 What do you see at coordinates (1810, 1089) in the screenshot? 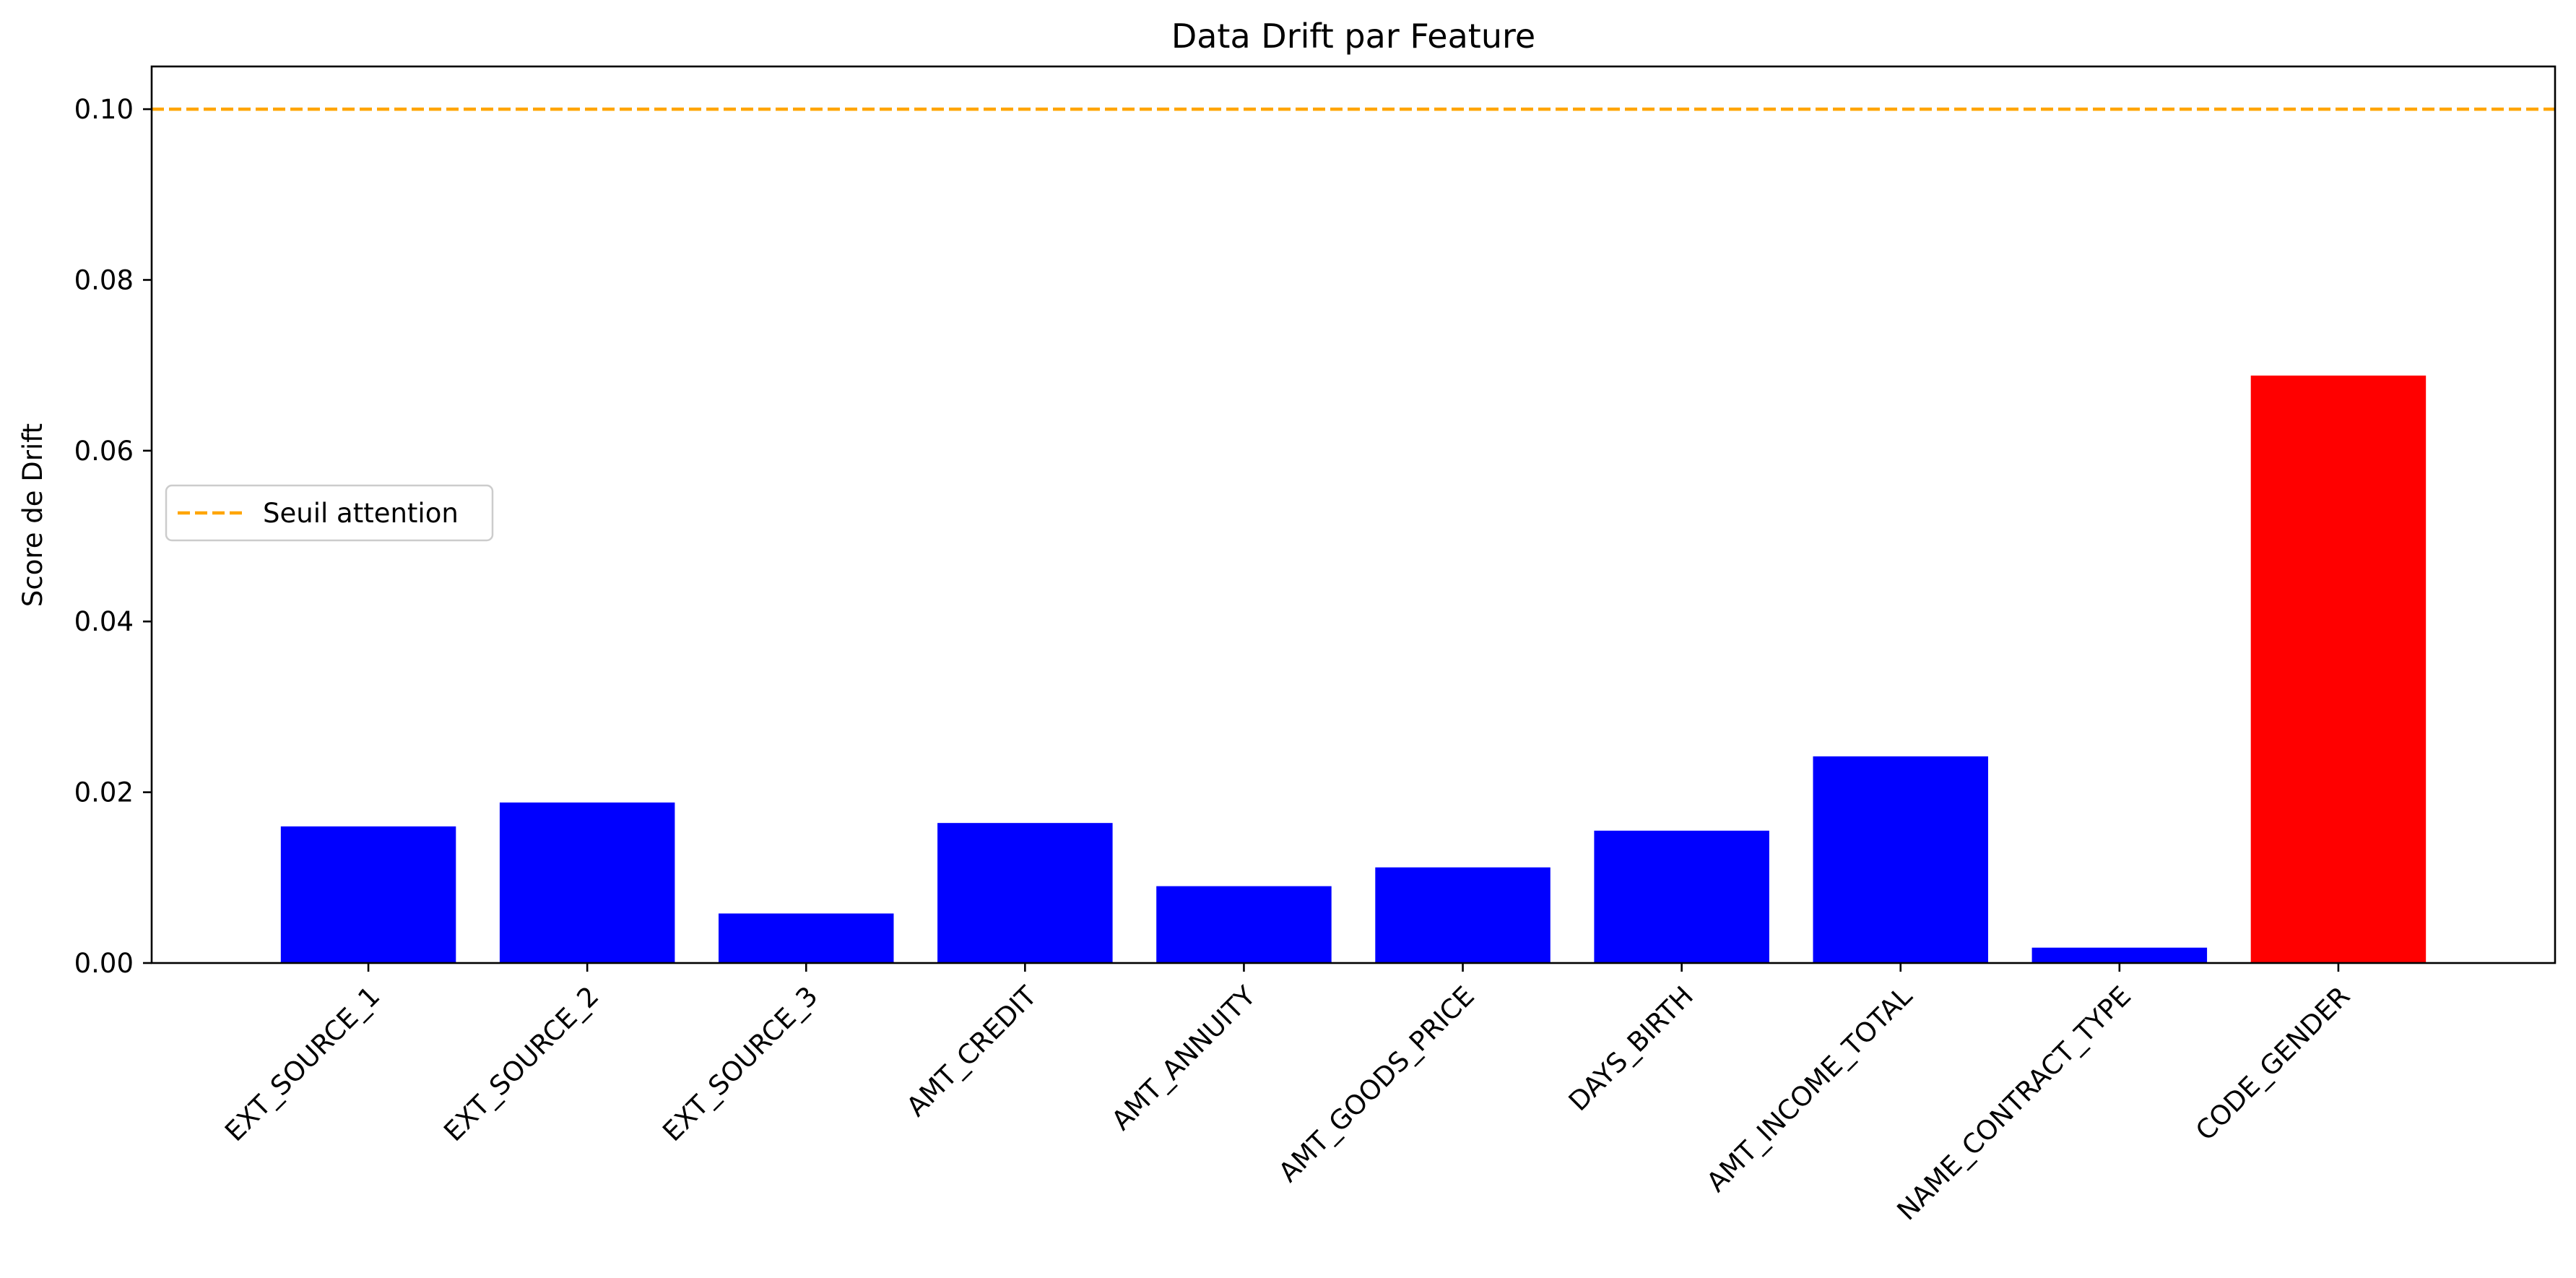
I see `x-tick-label: AMT_INCOME_TOTAL` at bounding box center [1810, 1089].